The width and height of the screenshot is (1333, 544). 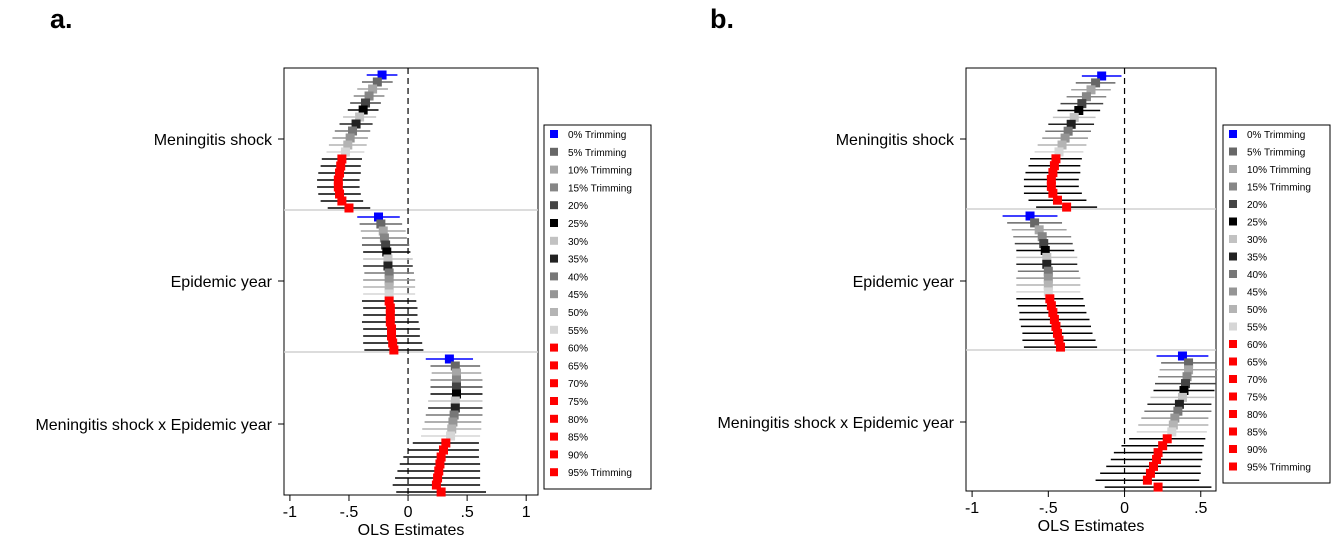 I want to click on legend-label: 0% Trimming, so click(x=1276, y=135).